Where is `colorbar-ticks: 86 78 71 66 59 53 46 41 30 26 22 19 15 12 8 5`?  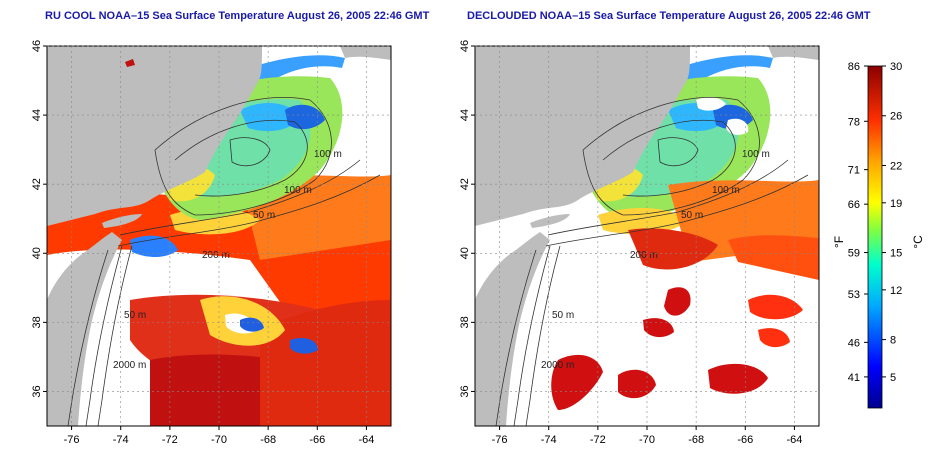 colorbar-ticks: 86 78 71 66 59 53 46 41 30 26 22 19 15 12 8 5 is located at coordinates (875, 222).